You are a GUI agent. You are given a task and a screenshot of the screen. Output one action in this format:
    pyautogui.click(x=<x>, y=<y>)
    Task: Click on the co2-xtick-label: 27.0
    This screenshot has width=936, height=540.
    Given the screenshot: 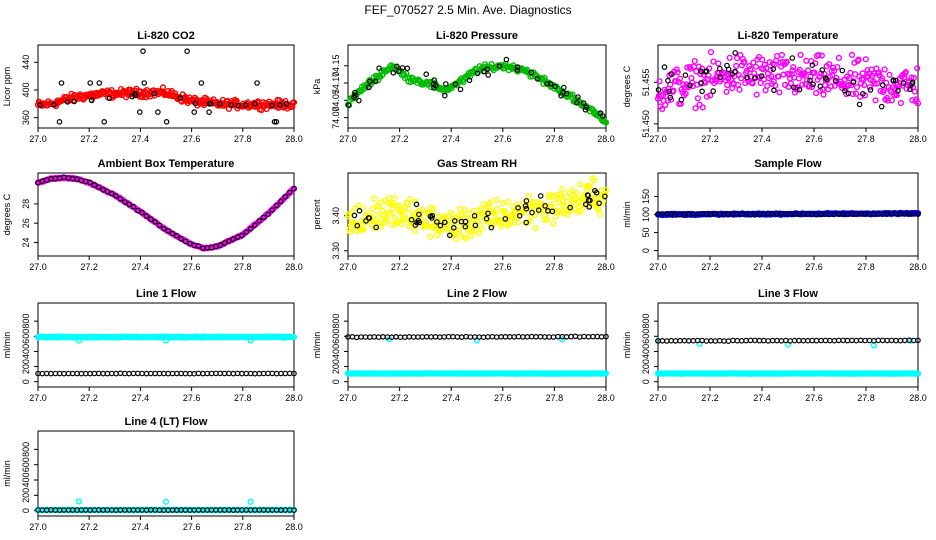 What is the action you would take?
    pyautogui.click(x=38, y=139)
    